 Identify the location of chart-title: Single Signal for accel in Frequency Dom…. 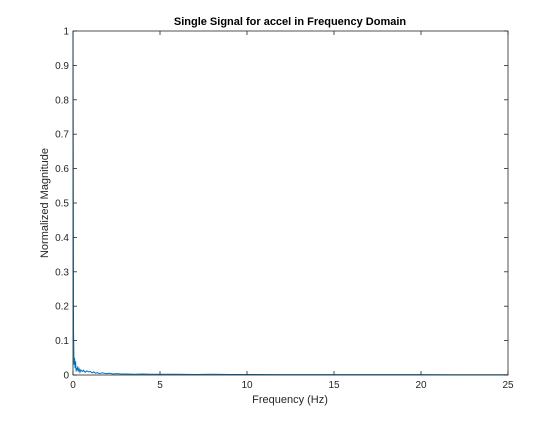
(290, 22).